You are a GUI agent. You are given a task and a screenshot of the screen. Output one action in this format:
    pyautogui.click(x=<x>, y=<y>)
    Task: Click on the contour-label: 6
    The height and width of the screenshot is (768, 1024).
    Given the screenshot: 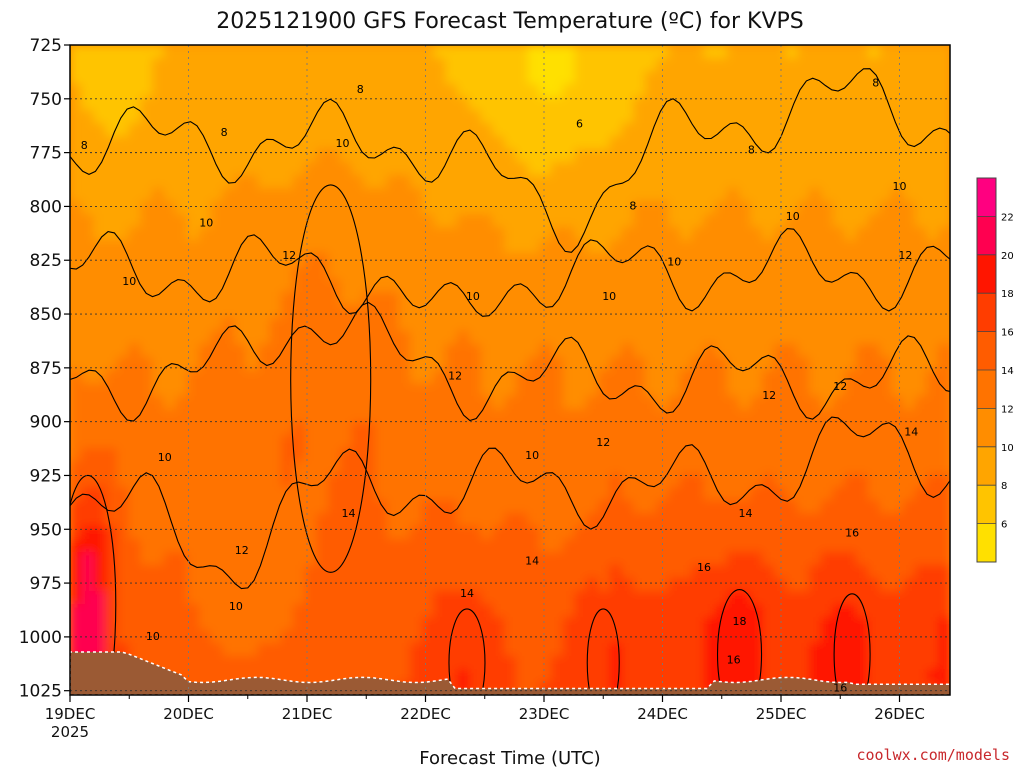 What is the action you would take?
    pyautogui.click(x=579, y=124)
    